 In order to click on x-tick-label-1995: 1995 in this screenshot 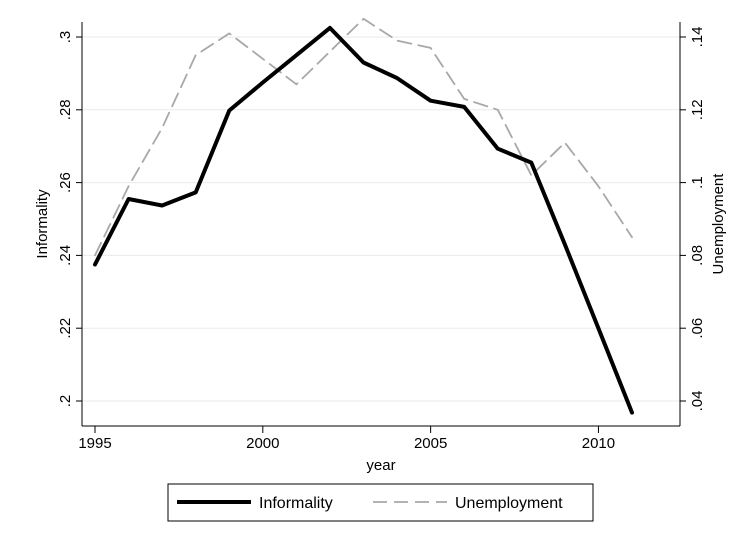, I will do `click(94, 443)`.